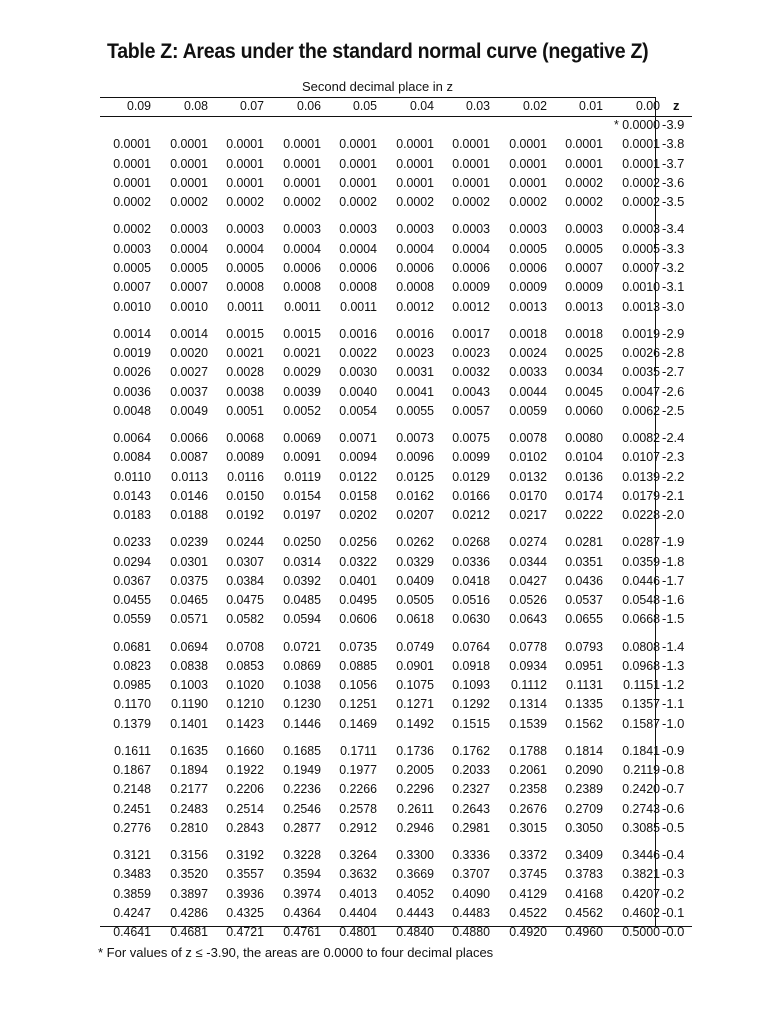 The width and height of the screenshot is (768, 1024). What do you see at coordinates (584, 789) in the screenshot?
I see `table-cell: 0.2389` at bounding box center [584, 789].